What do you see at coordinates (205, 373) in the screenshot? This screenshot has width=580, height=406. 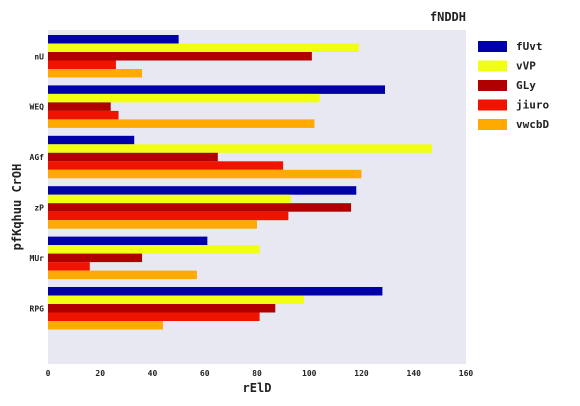 I see `x-tick-label: 60` at bounding box center [205, 373].